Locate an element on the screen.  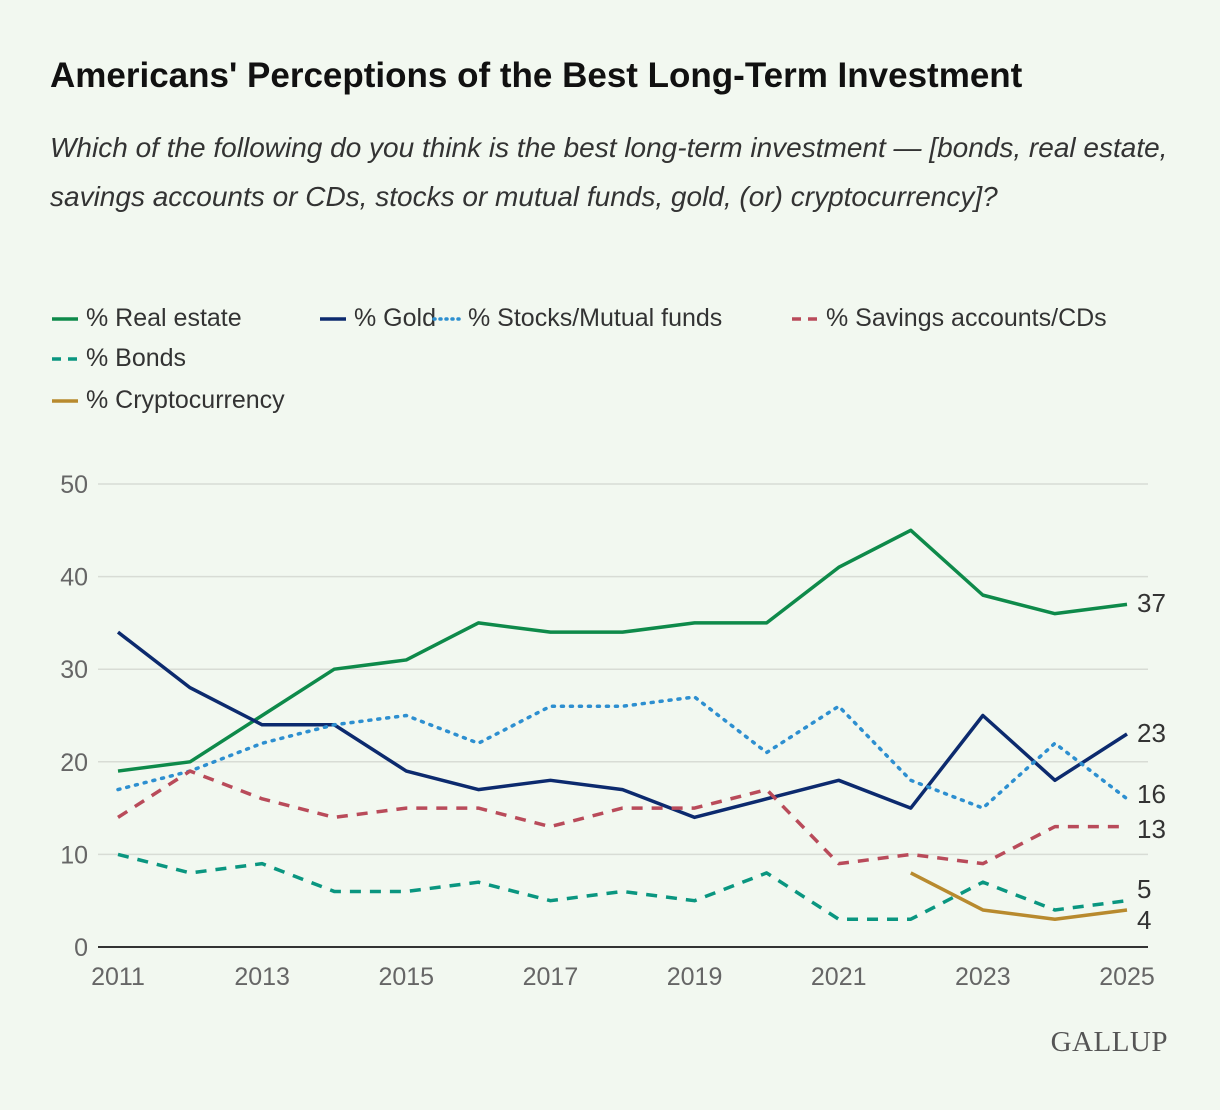
legend-item: % Gold is located at coordinates (377, 318).